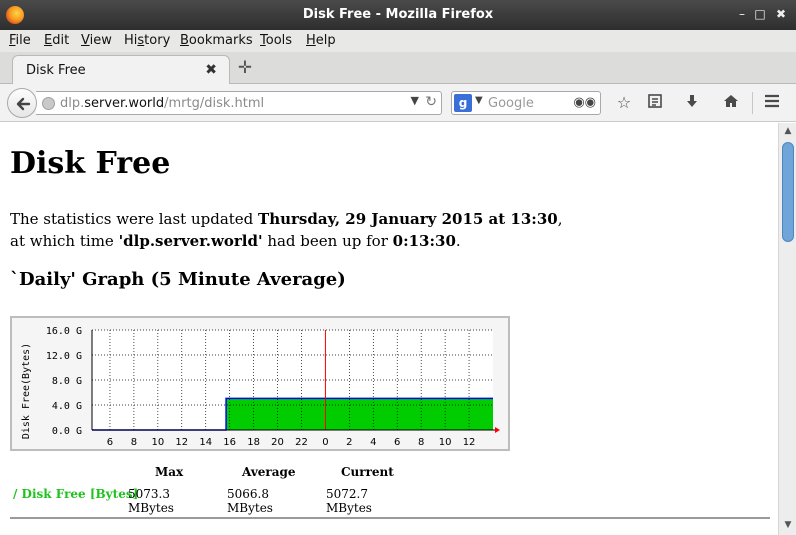 The image size is (796, 535). Describe the element at coordinates (321, 40) in the screenshot. I see `menu-help: Help` at that location.